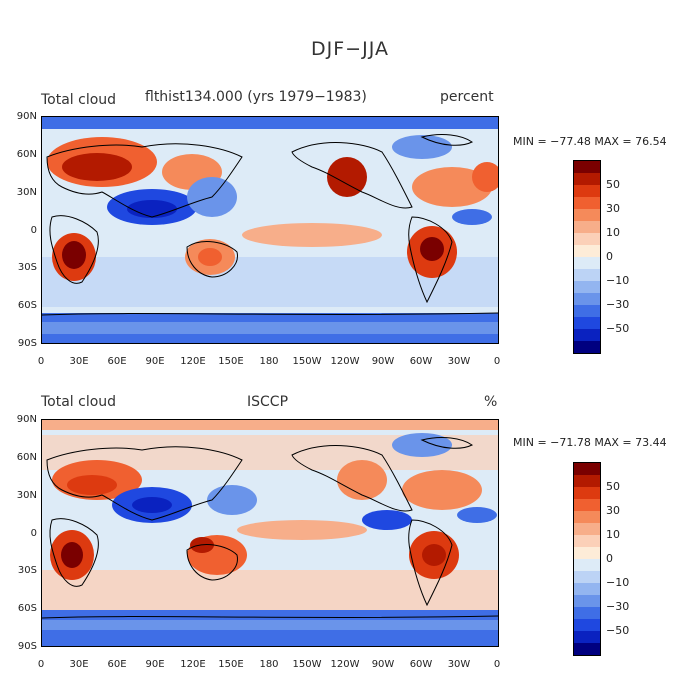  Describe the element at coordinates (256, 97) in the screenshot. I see `panel-source-label: flthist134.000 (yrs 1979−1983)` at that location.